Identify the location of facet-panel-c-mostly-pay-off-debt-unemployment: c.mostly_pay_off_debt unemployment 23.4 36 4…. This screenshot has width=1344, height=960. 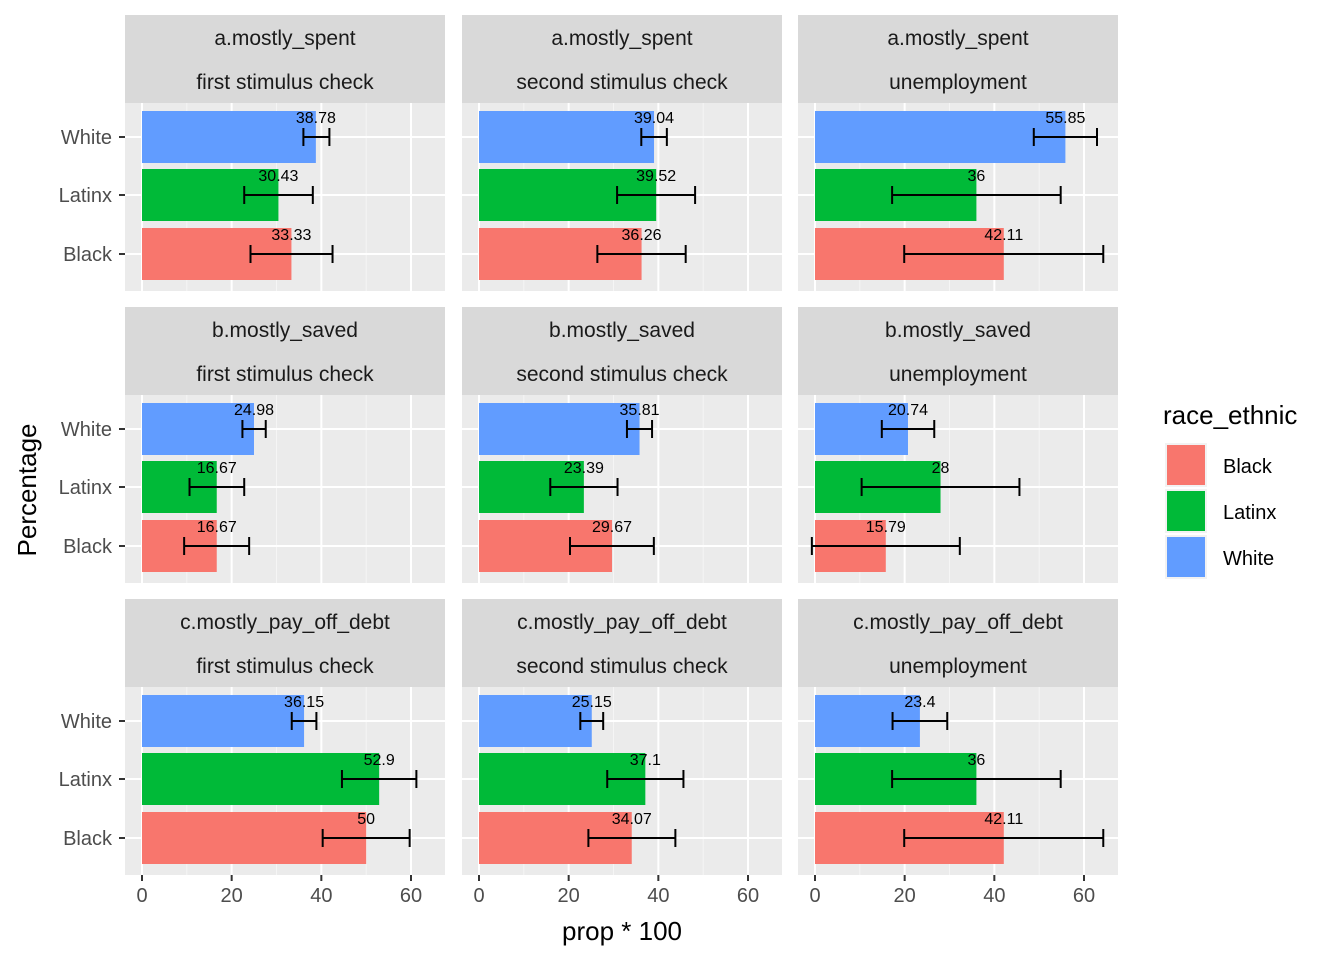
(958, 753).